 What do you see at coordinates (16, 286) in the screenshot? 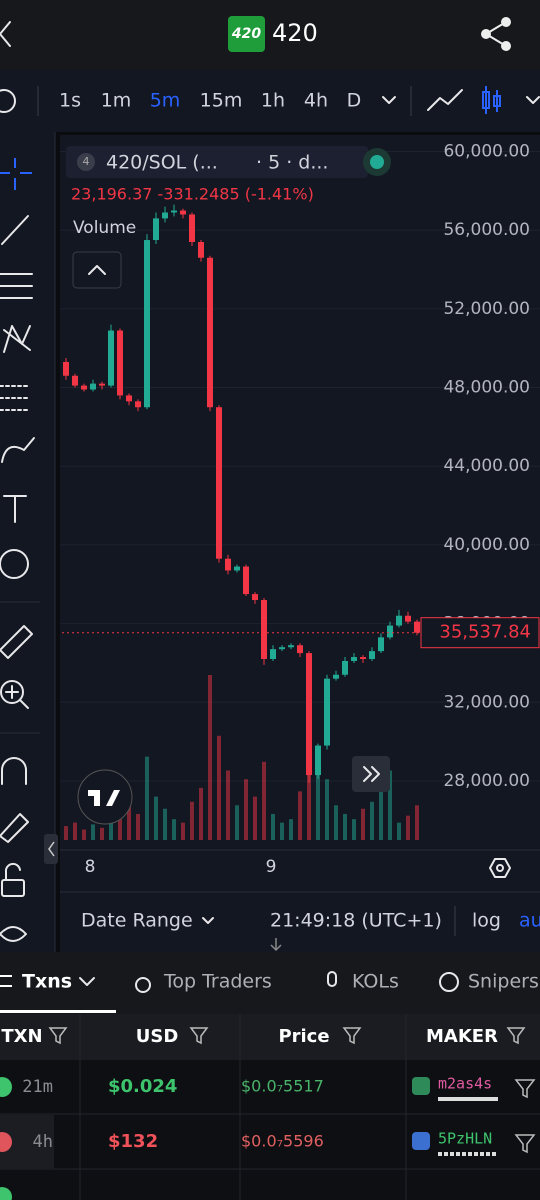
I see `fib-tool` at bounding box center [16, 286].